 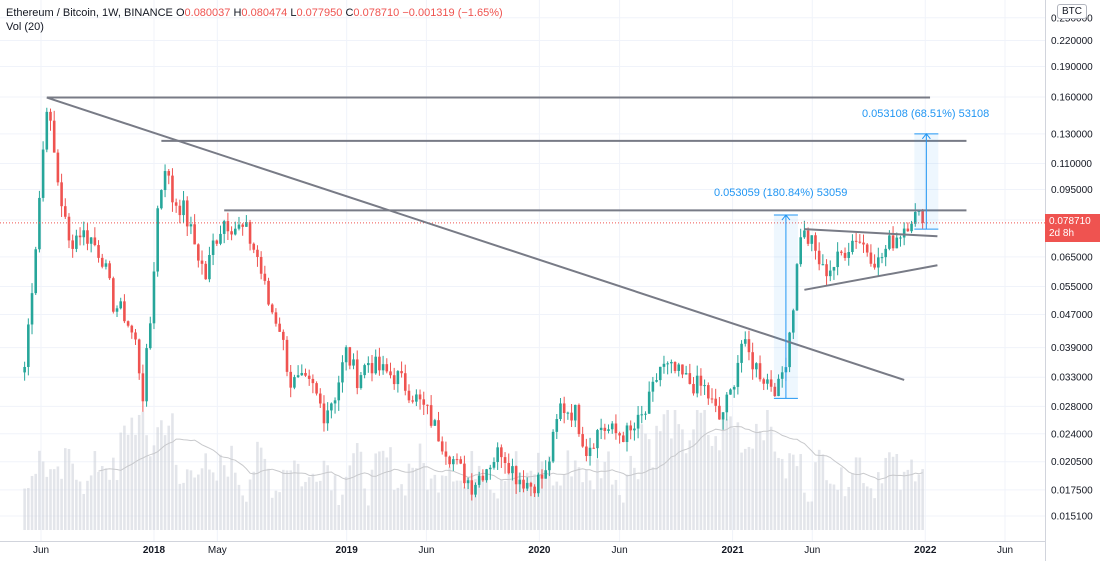 What do you see at coordinates (207, 13) in the screenshot?
I see `open-value: 0.080037` at bounding box center [207, 13].